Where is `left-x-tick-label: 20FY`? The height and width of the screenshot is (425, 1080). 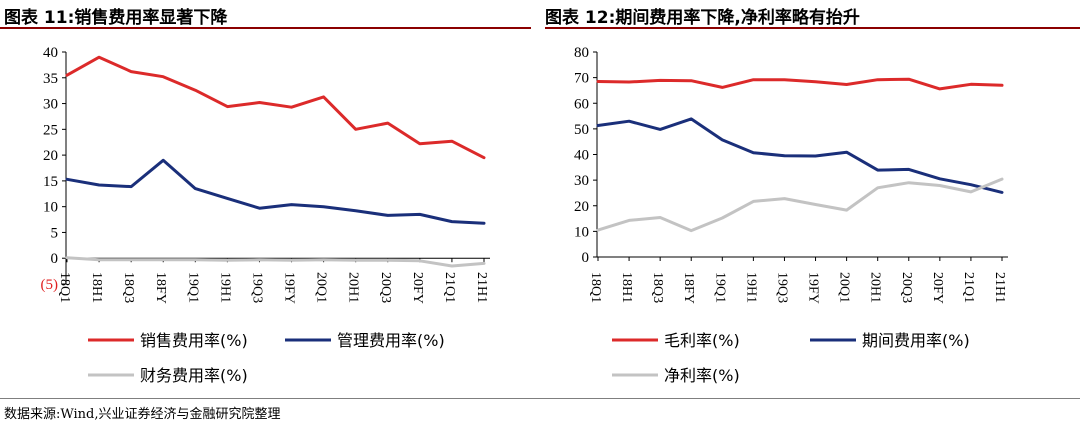 left-x-tick-label: 20FY is located at coordinates (417, 288).